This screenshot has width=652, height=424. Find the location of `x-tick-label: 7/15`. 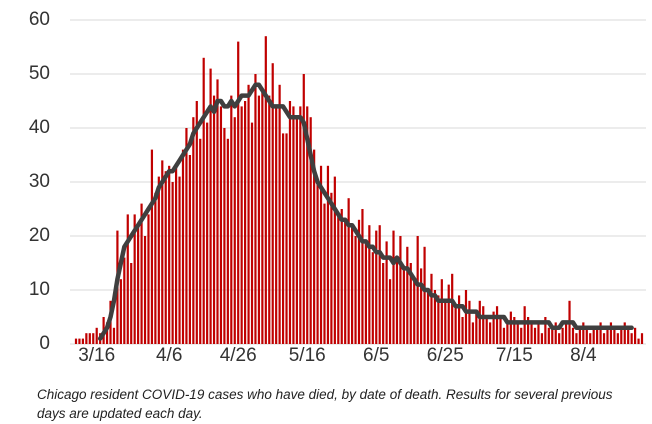

x-tick-label: 7/15 is located at coordinates (514, 355).